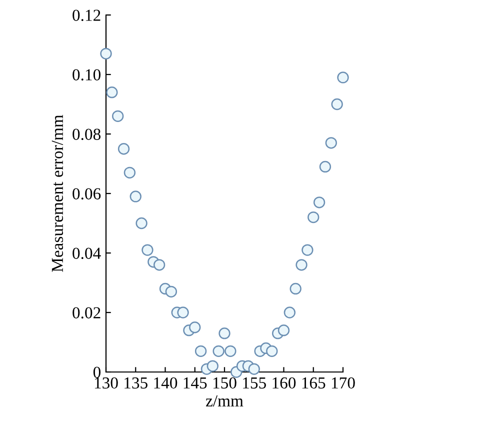 The width and height of the screenshot is (502, 428). What do you see at coordinates (58, 193) in the screenshot?
I see `y-axis-title: Measurement error/mm` at bounding box center [58, 193].